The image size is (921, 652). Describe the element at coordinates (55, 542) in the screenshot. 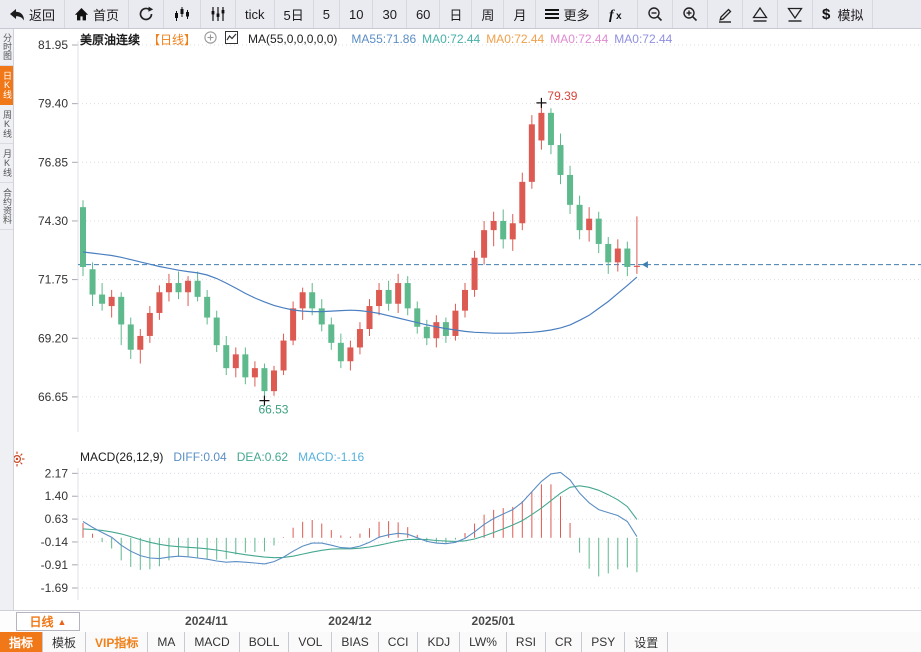

I see `svg-text: -0.14` at that location.